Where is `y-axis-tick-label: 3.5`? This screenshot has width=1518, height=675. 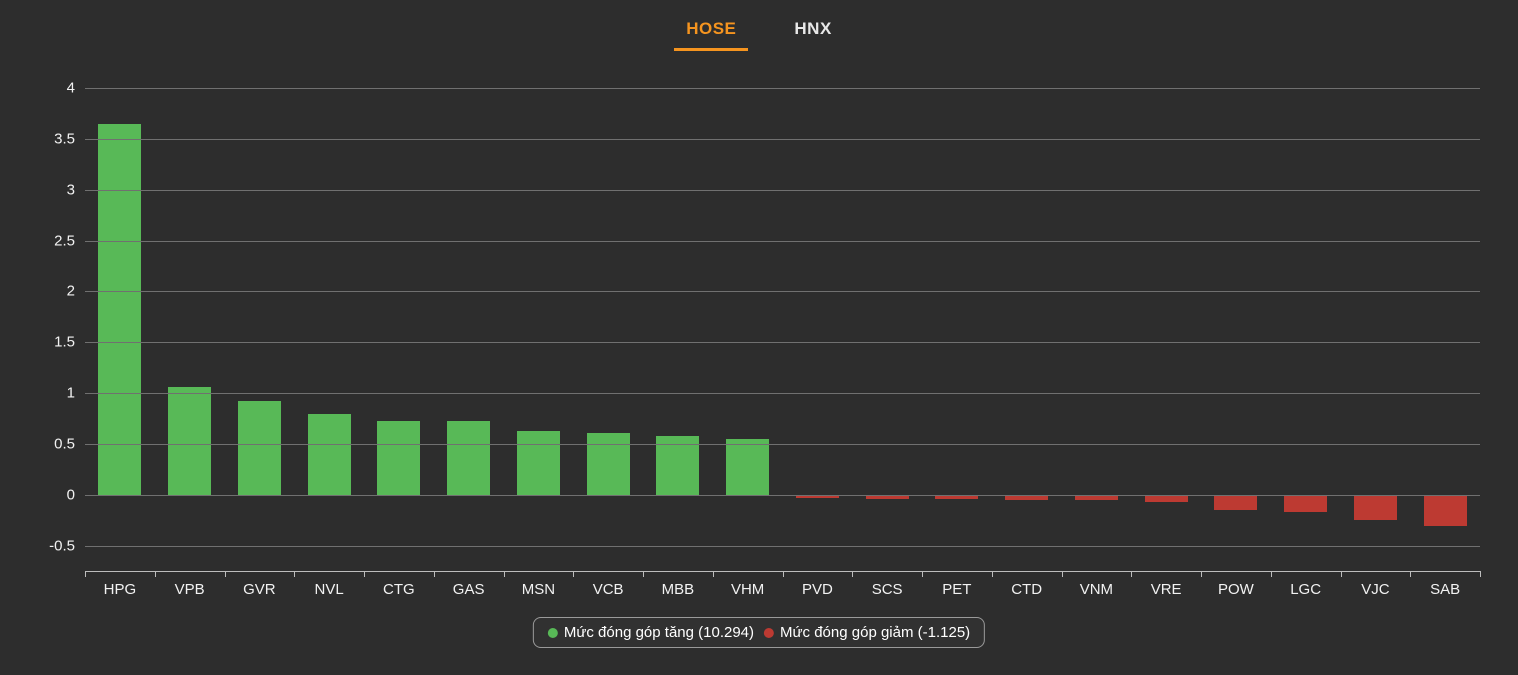 y-axis-tick-label: 3.5 is located at coordinates (64, 139).